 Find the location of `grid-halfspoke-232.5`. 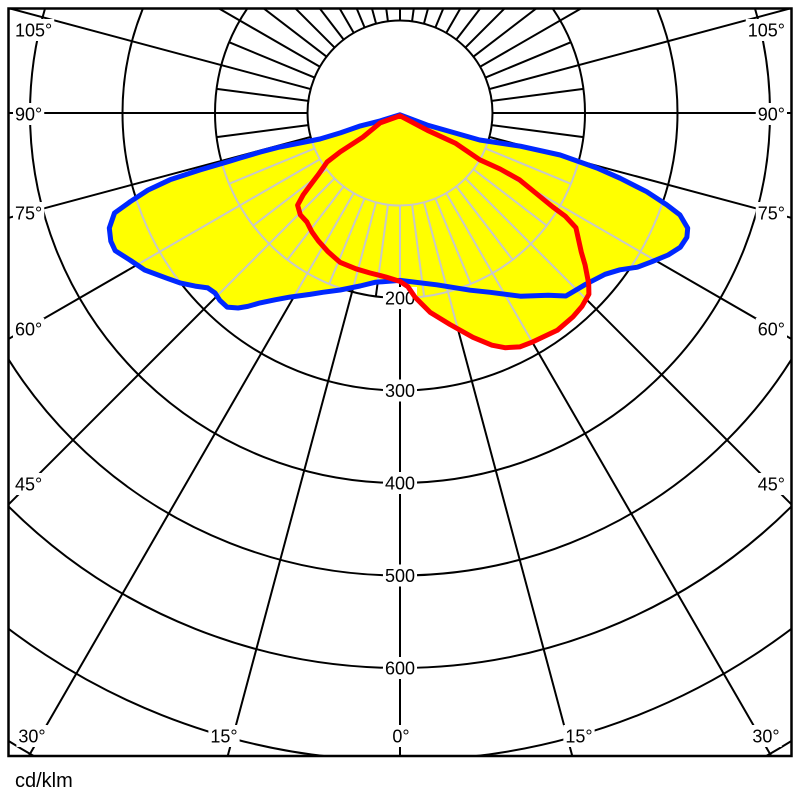

grid-halfspoke-232.5 is located at coordinates (295, 33).